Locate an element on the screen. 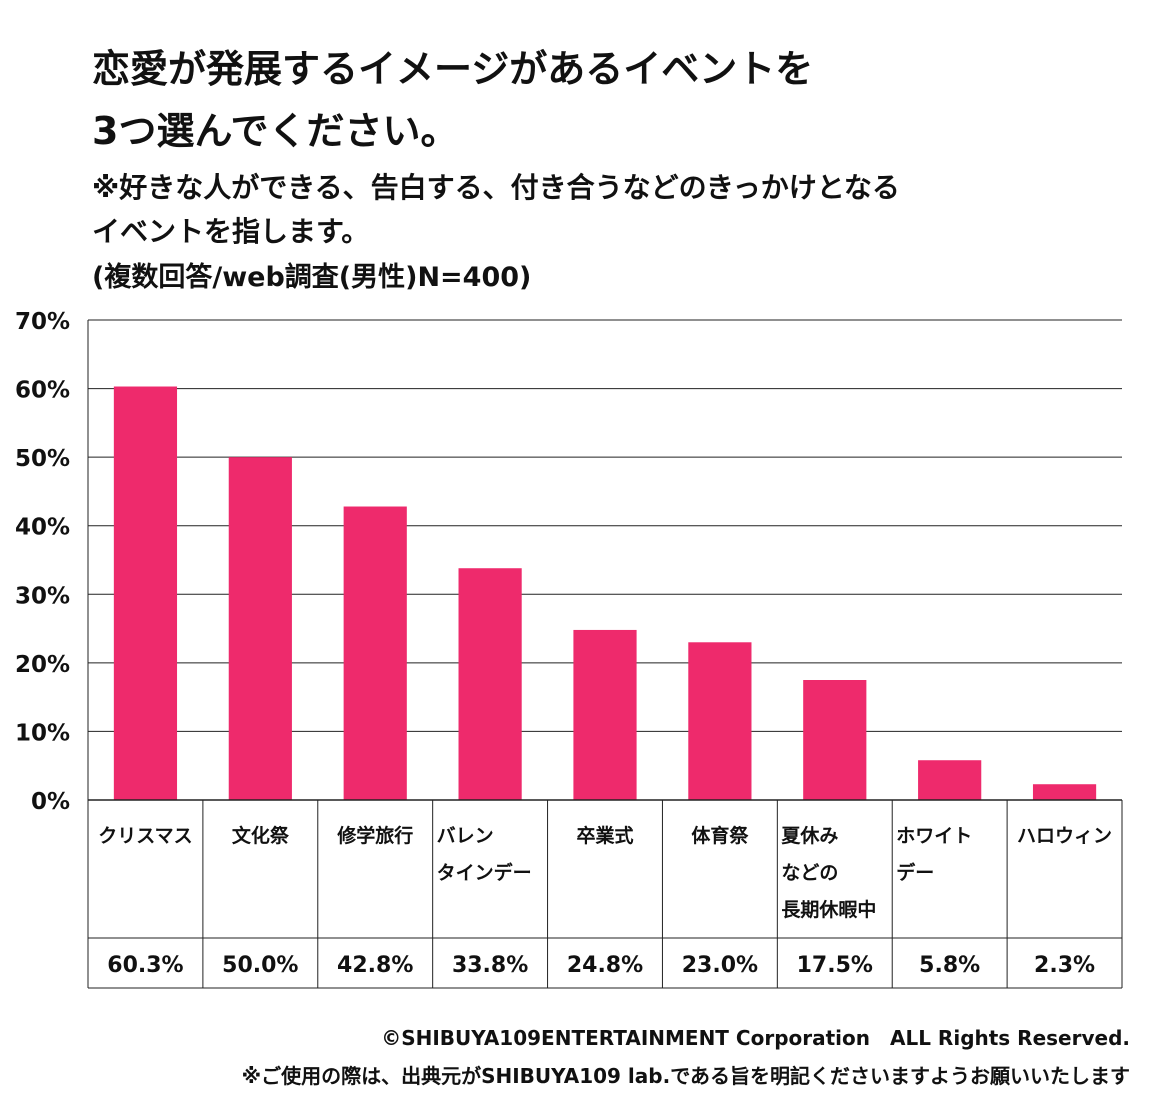 The width and height of the screenshot is (1160, 1114). y-tick-label: 20% is located at coordinates (42, 665).